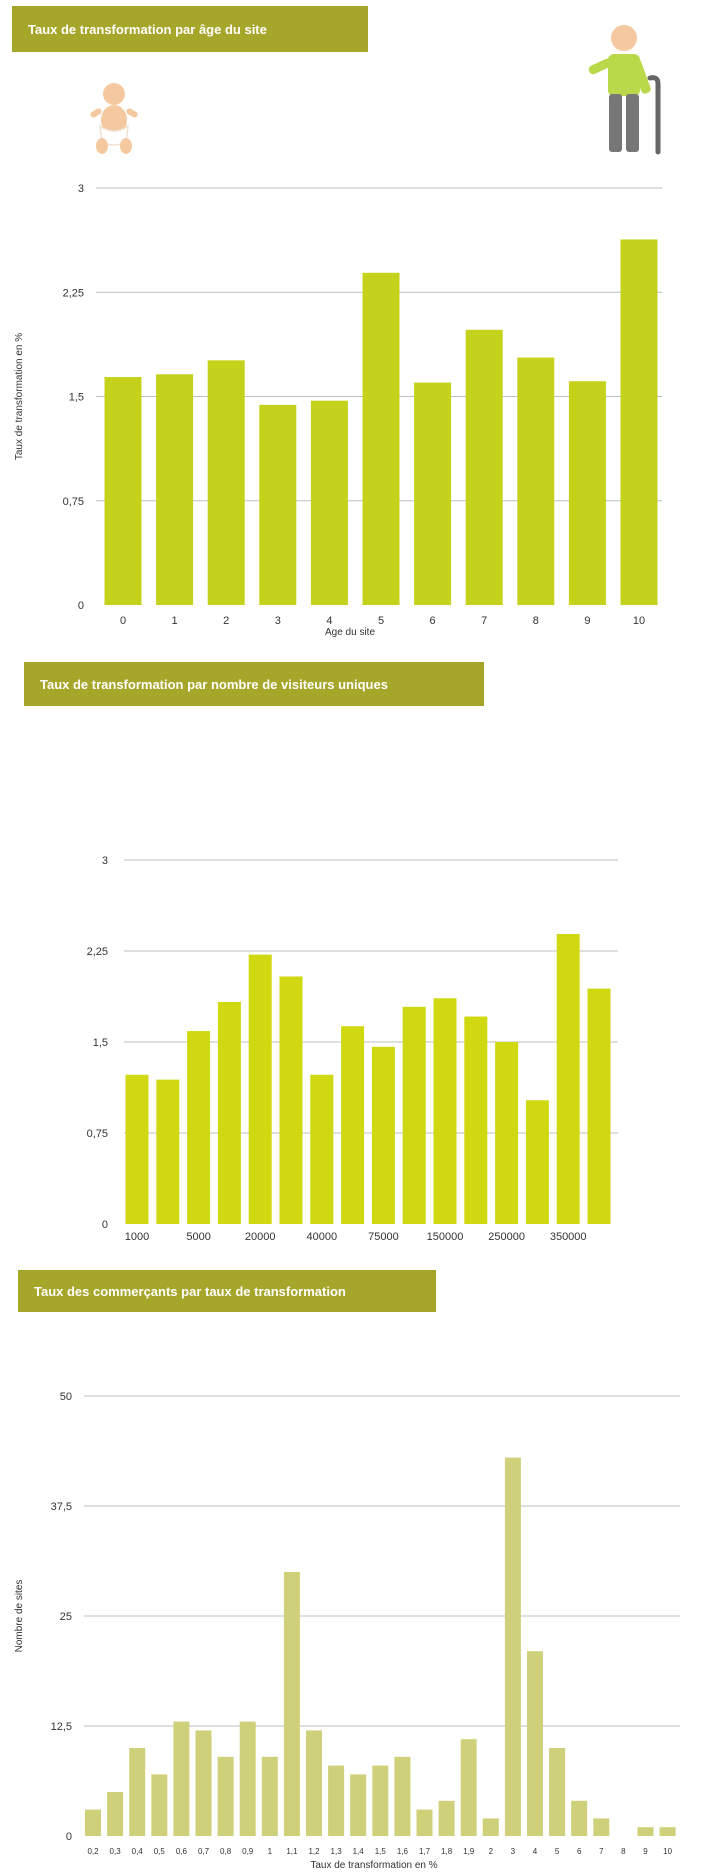 The width and height of the screenshot is (726, 1876). Describe the element at coordinates (175, 621) in the screenshot. I see `x-tick-label: 1` at that location.